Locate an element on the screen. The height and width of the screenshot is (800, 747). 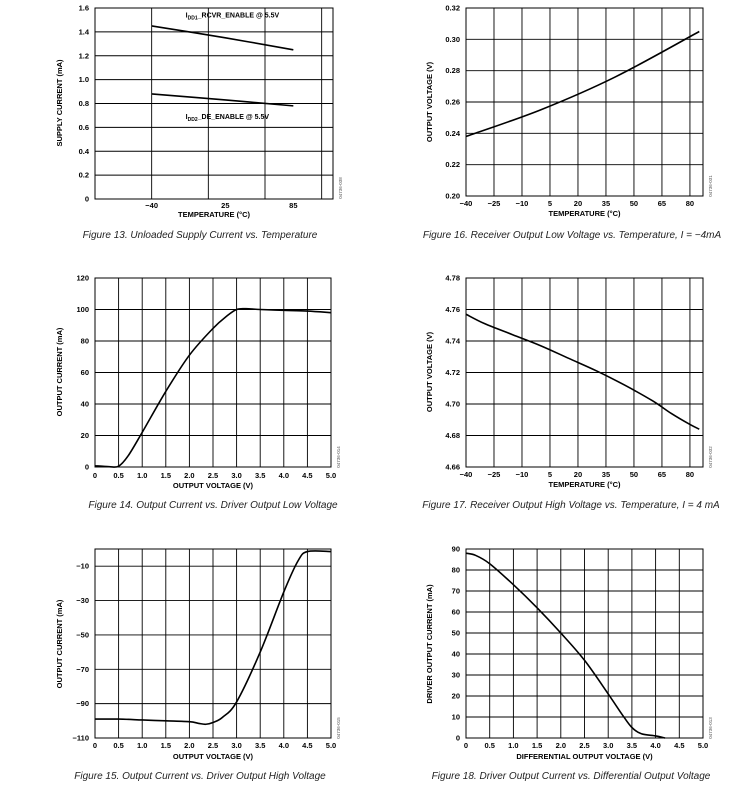
y-tick-label: −90 is located at coordinates (82, 703).